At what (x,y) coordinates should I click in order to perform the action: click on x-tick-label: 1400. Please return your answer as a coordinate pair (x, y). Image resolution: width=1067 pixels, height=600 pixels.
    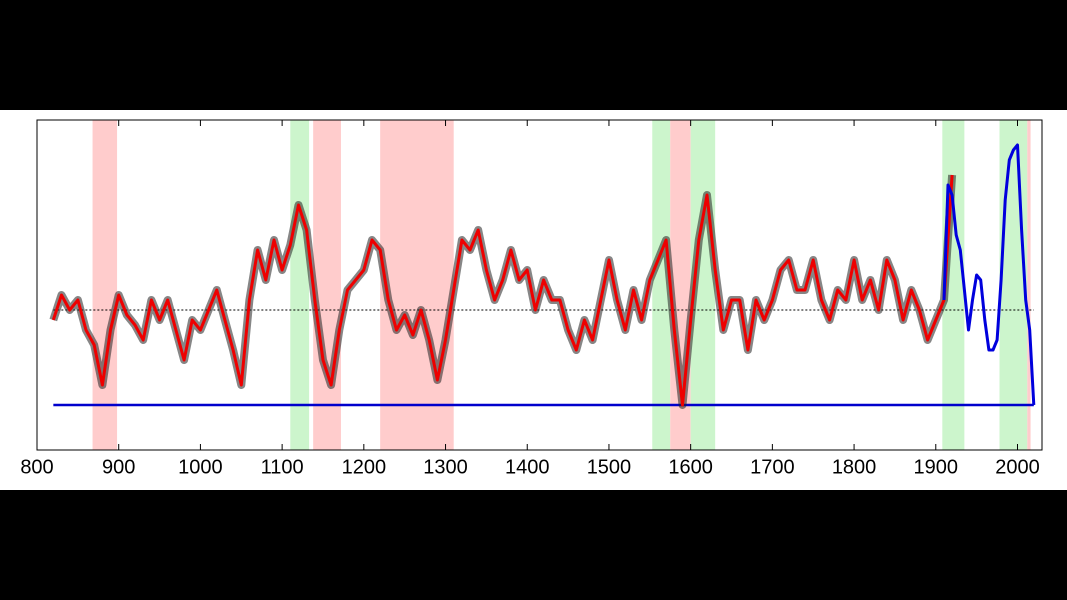
    Looking at the image, I should click on (527, 467).